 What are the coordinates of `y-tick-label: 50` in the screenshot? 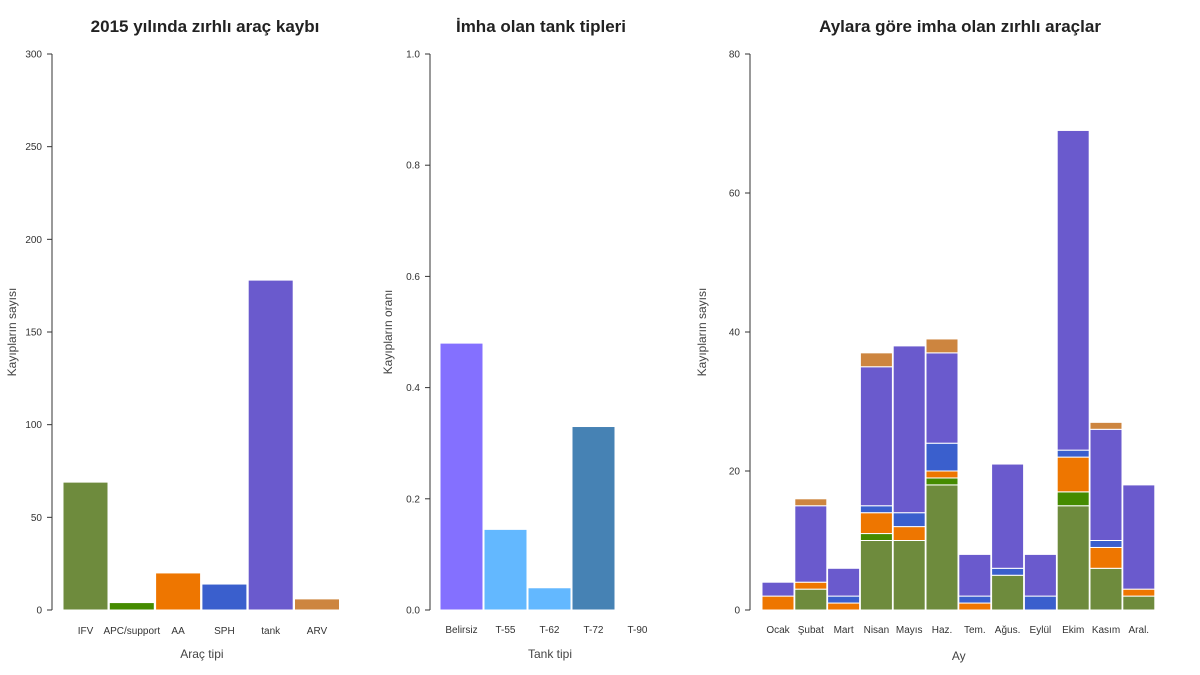 It's located at (37, 518).